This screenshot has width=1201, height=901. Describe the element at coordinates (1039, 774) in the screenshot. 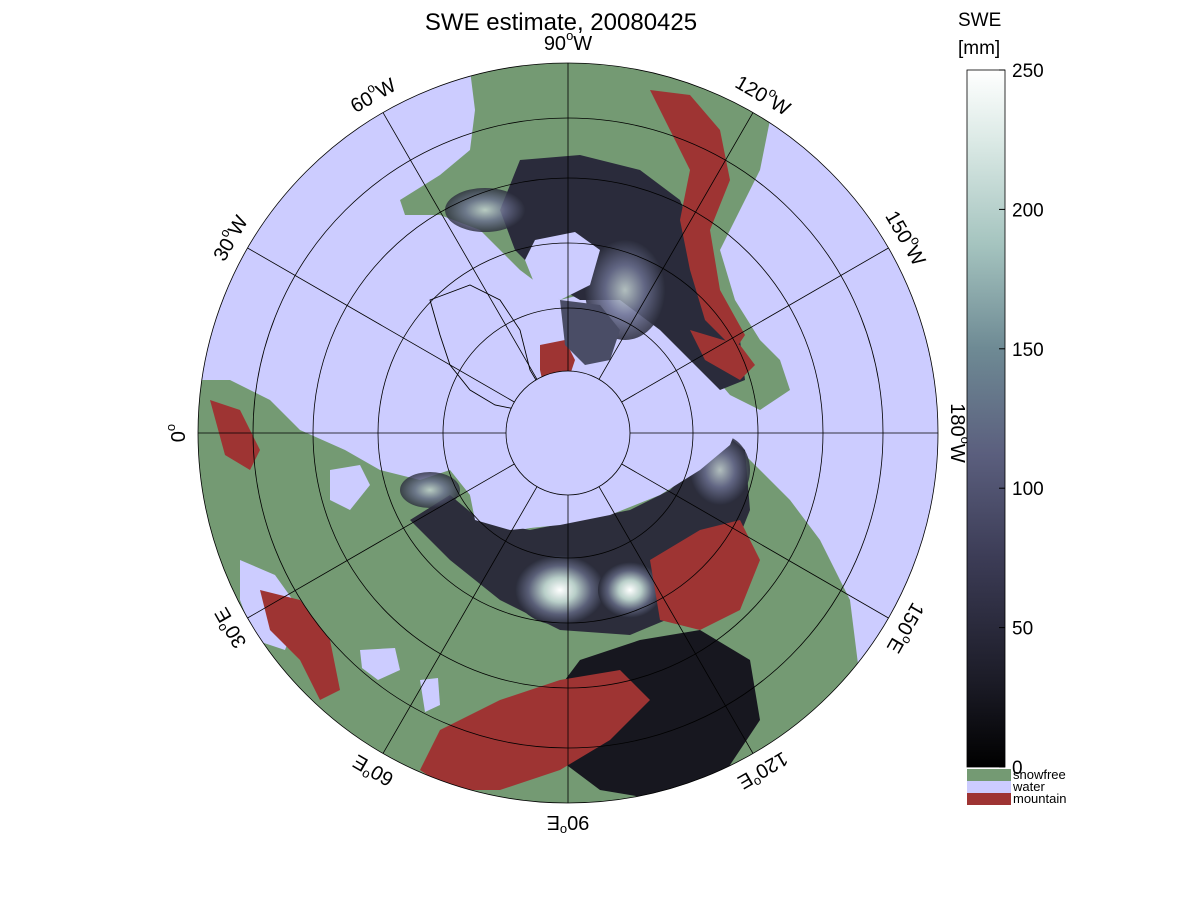

I see `category-label-snowfree: snowfree` at that location.